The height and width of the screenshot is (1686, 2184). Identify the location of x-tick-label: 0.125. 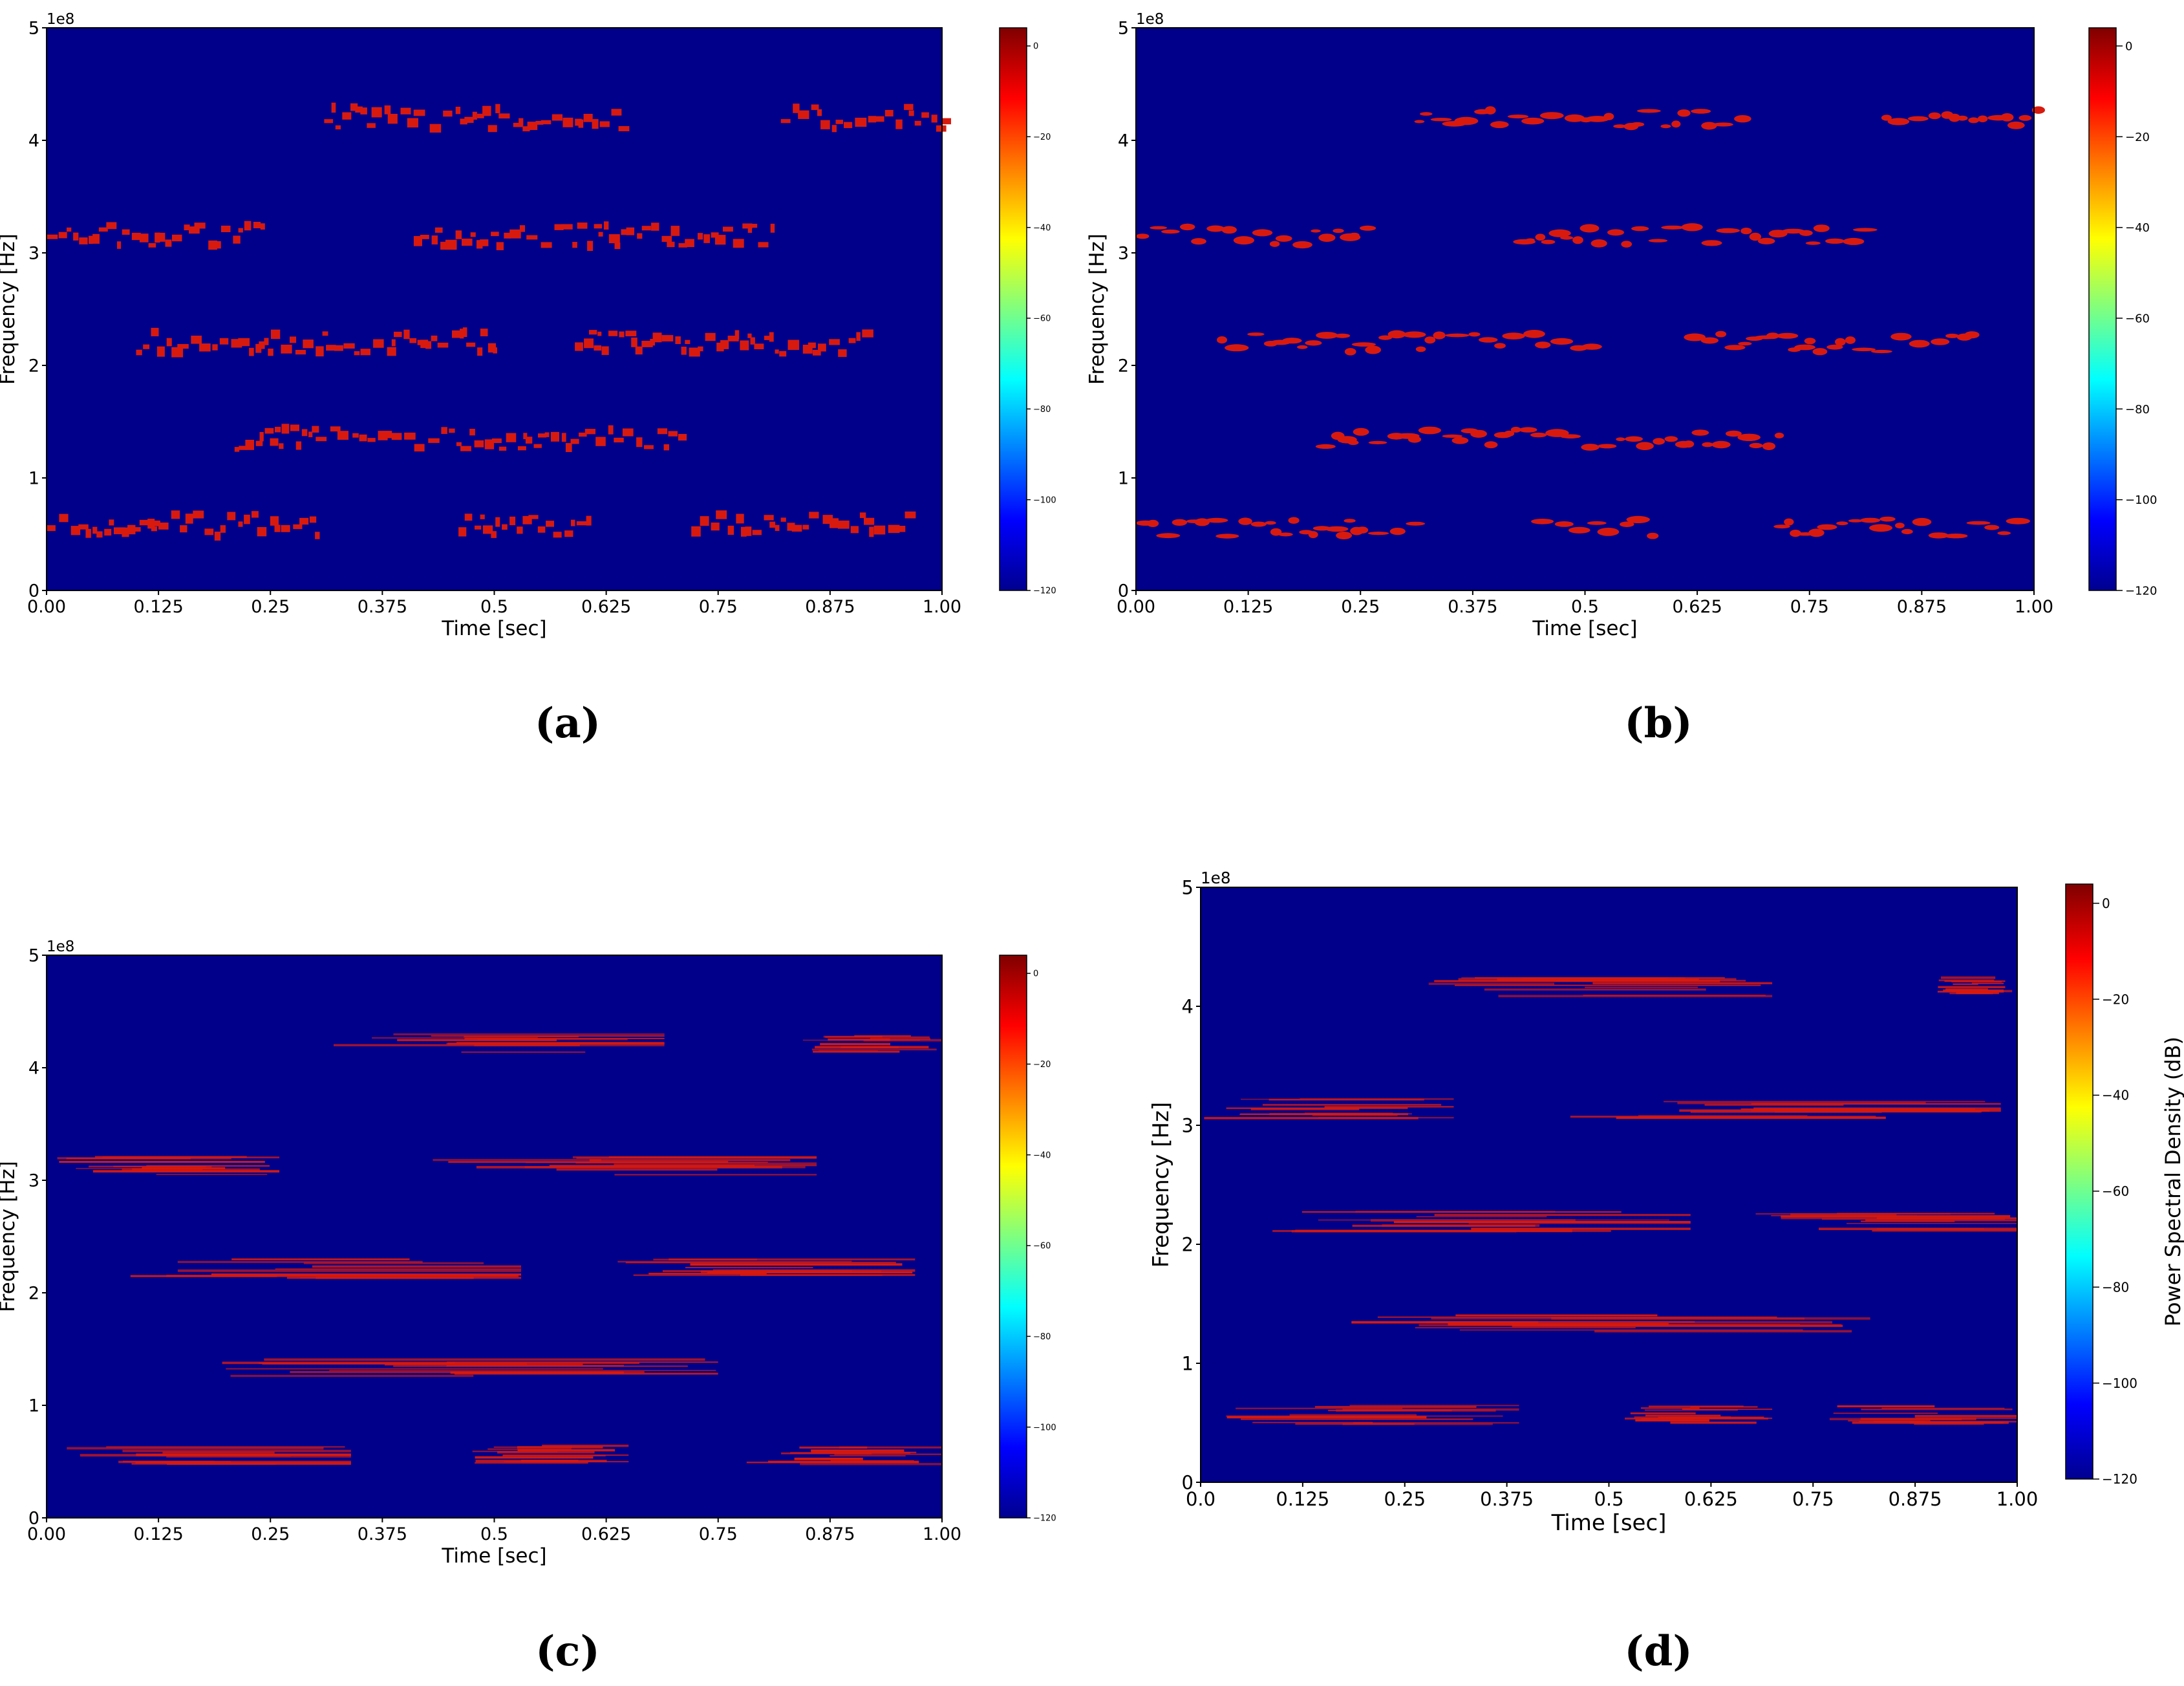
(158, 607).